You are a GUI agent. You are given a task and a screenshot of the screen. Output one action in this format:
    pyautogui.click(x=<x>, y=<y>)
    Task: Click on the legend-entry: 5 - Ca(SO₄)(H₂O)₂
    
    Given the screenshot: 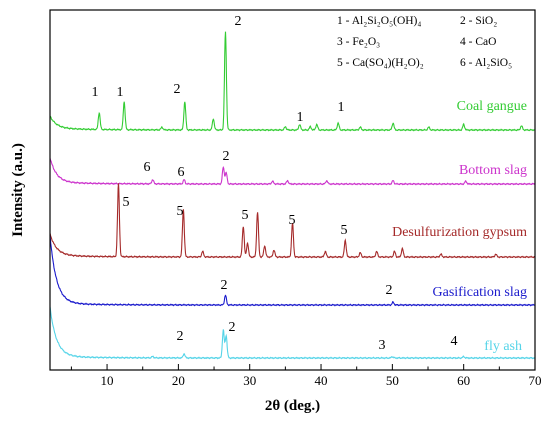 What is the action you would take?
    pyautogui.click(x=380, y=63)
    